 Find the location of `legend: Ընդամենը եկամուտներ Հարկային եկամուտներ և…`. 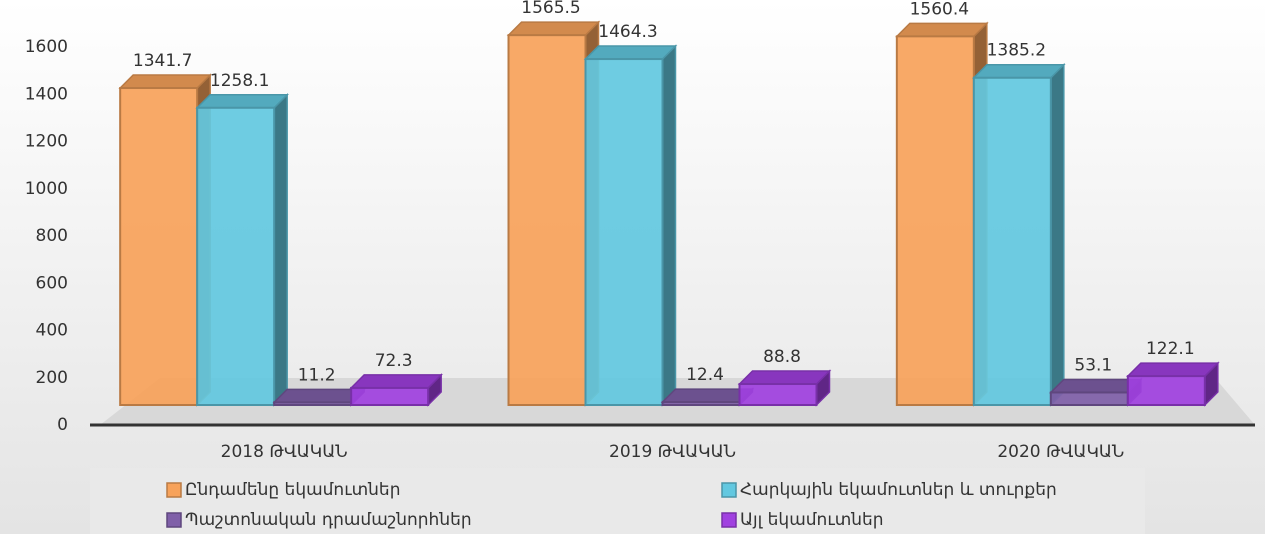

legend: Ընդամենը եկամուտներ Հարկային եկամուտներ և… is located at coordinates (611, 505).